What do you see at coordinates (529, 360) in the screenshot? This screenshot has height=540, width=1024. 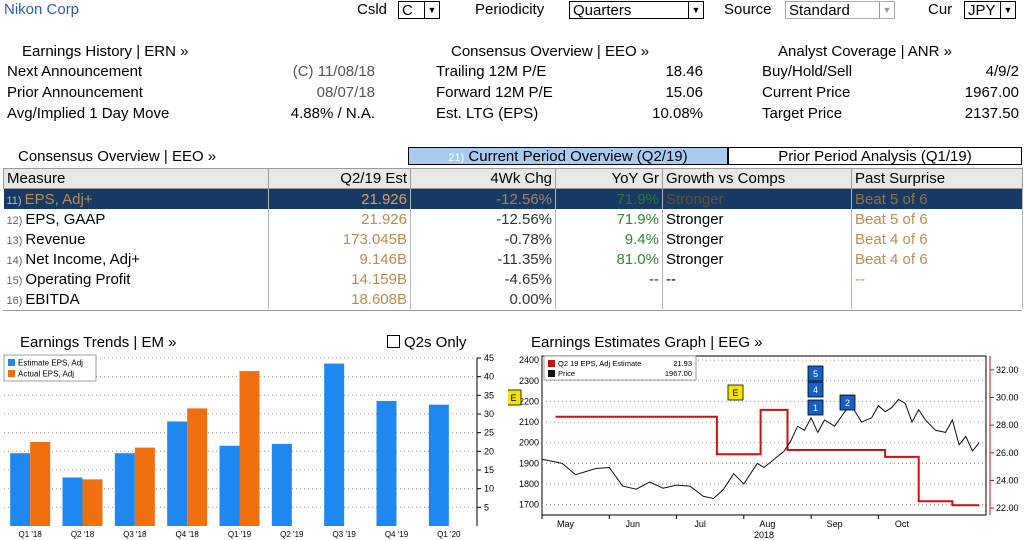 I see `left-tick-label: 2400` at bounding box center [529, 360].